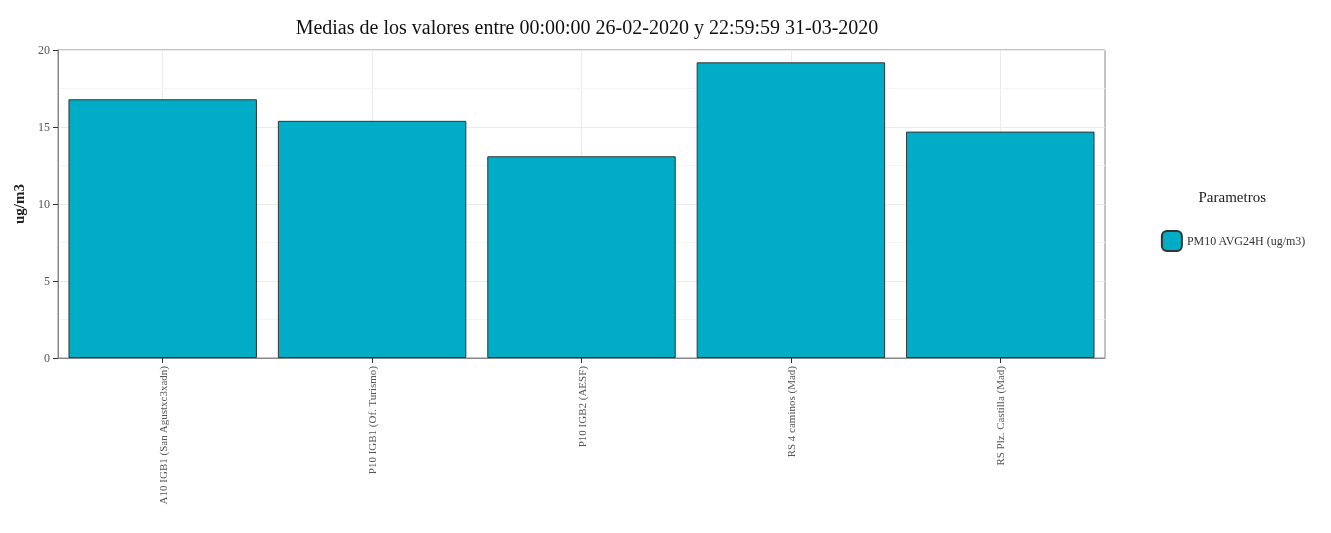 This screenshot has width=1331, height=533. Describe the element at coordinates (373, 420) in the screenshot. I see `x-tick-label: P10 IGB1 (Of. Turismo)` at that location.